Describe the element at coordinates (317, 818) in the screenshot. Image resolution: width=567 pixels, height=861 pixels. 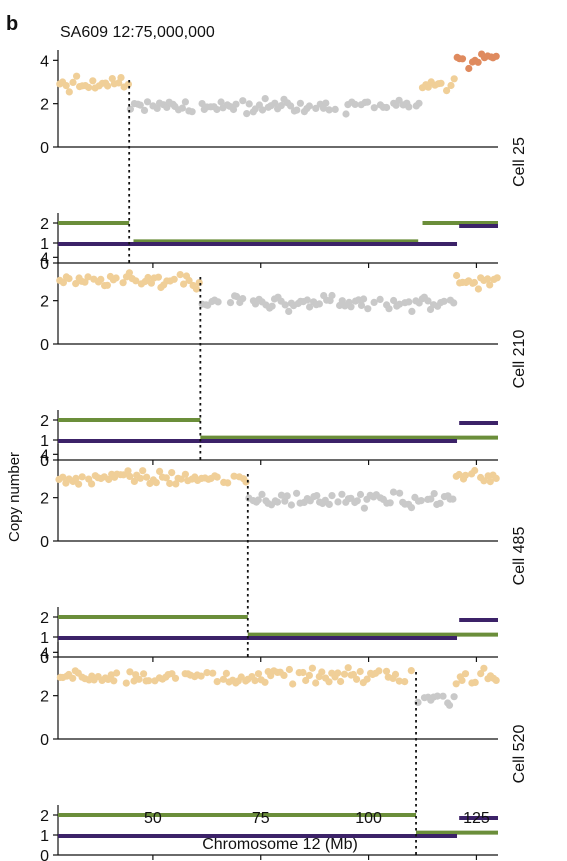
I see `x-axis: 50 75 100 125` at that location.